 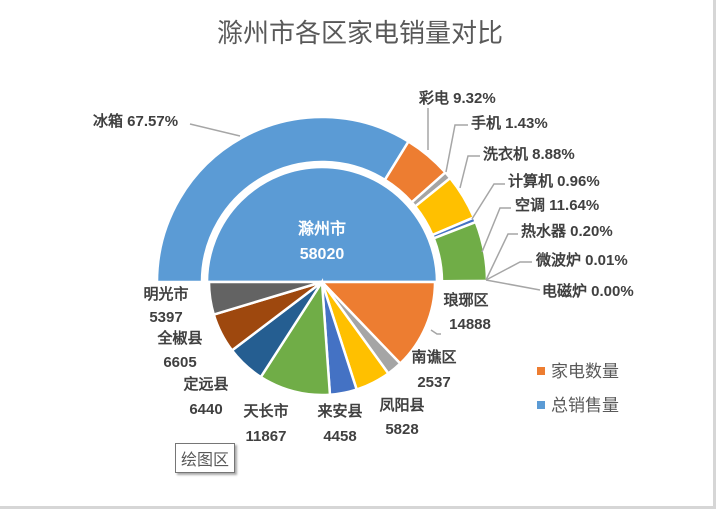 I want to click on ring-label-4: 计算机 0.96%, so click(x=554, y=181).